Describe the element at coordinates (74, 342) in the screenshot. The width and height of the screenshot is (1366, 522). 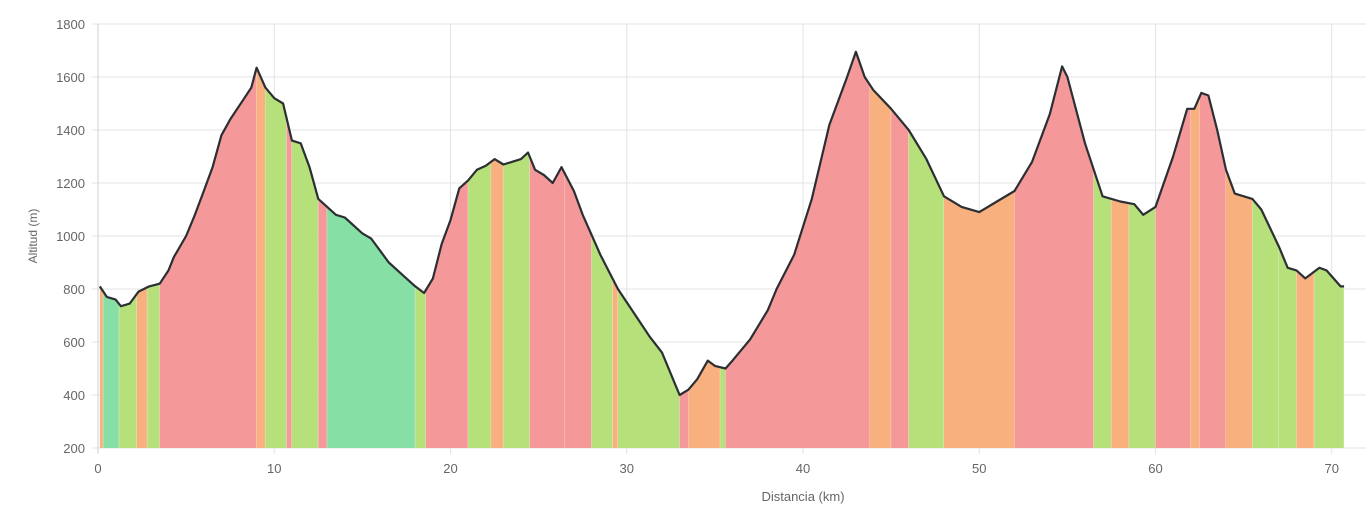
I see `y-tick-label: 600` at that location.